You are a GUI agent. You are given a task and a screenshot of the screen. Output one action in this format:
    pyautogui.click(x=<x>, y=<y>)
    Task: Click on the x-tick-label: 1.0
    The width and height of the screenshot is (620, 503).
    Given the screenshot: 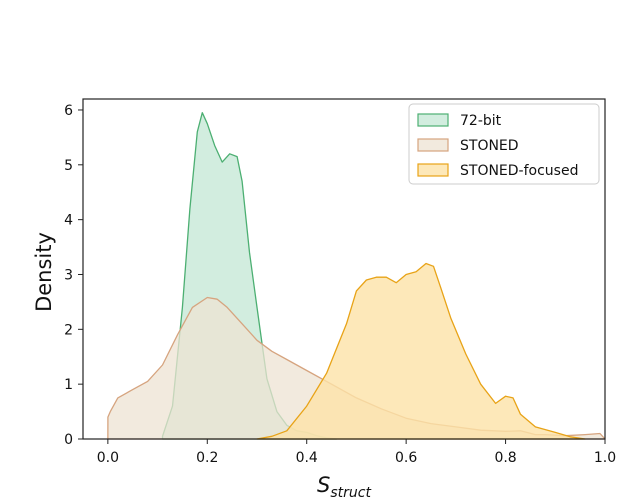 What is the action you would take?
    pyautogui.click(x=605, y=458)
    